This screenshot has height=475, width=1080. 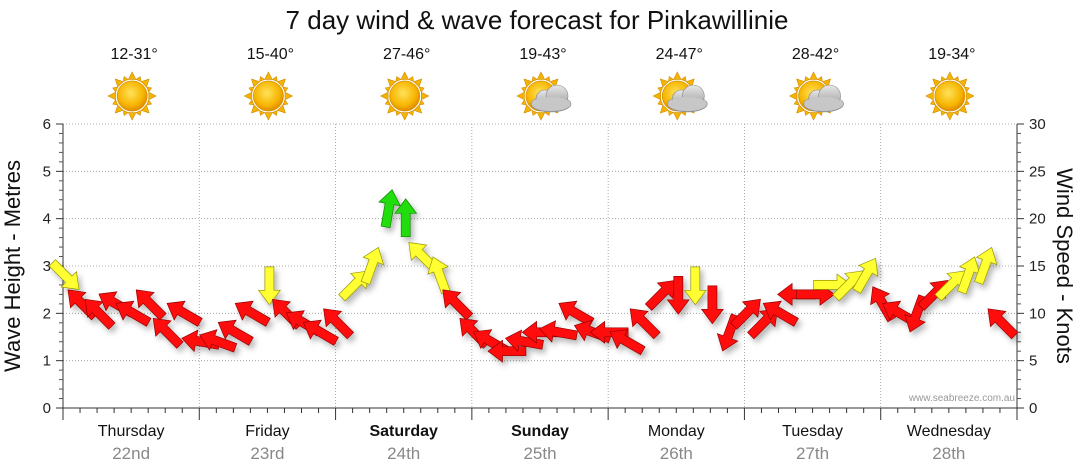 What do you see at coordinates (131, 453) in the screenshot?
I see `day-date-label: 22nd` at bounding box center [131, 453].